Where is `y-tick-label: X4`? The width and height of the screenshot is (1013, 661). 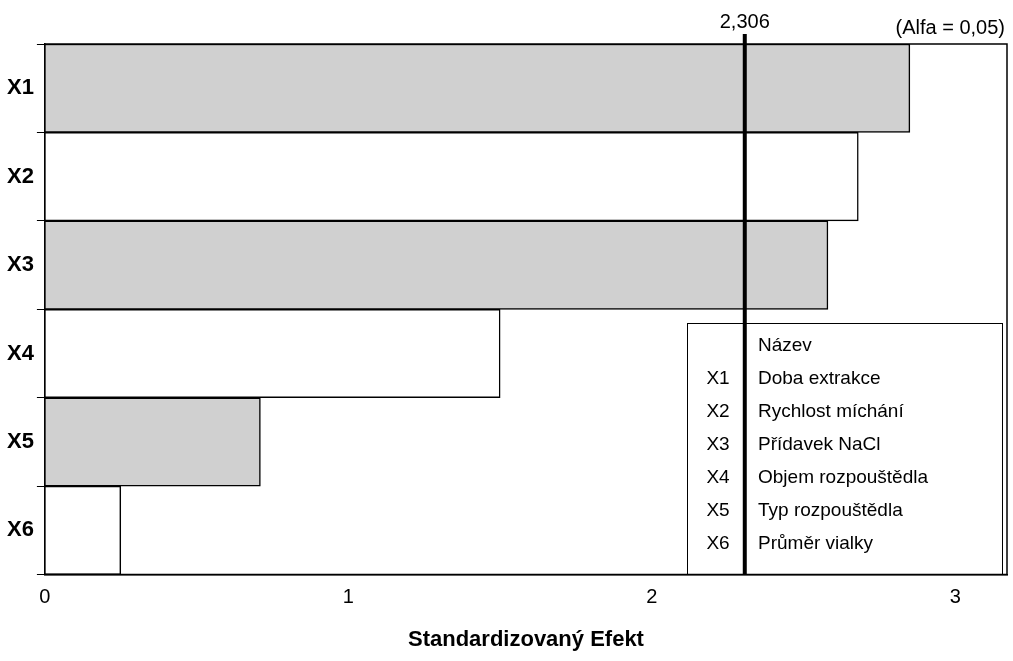
y-tick-label: X4 is located at coordinates (20, 352).